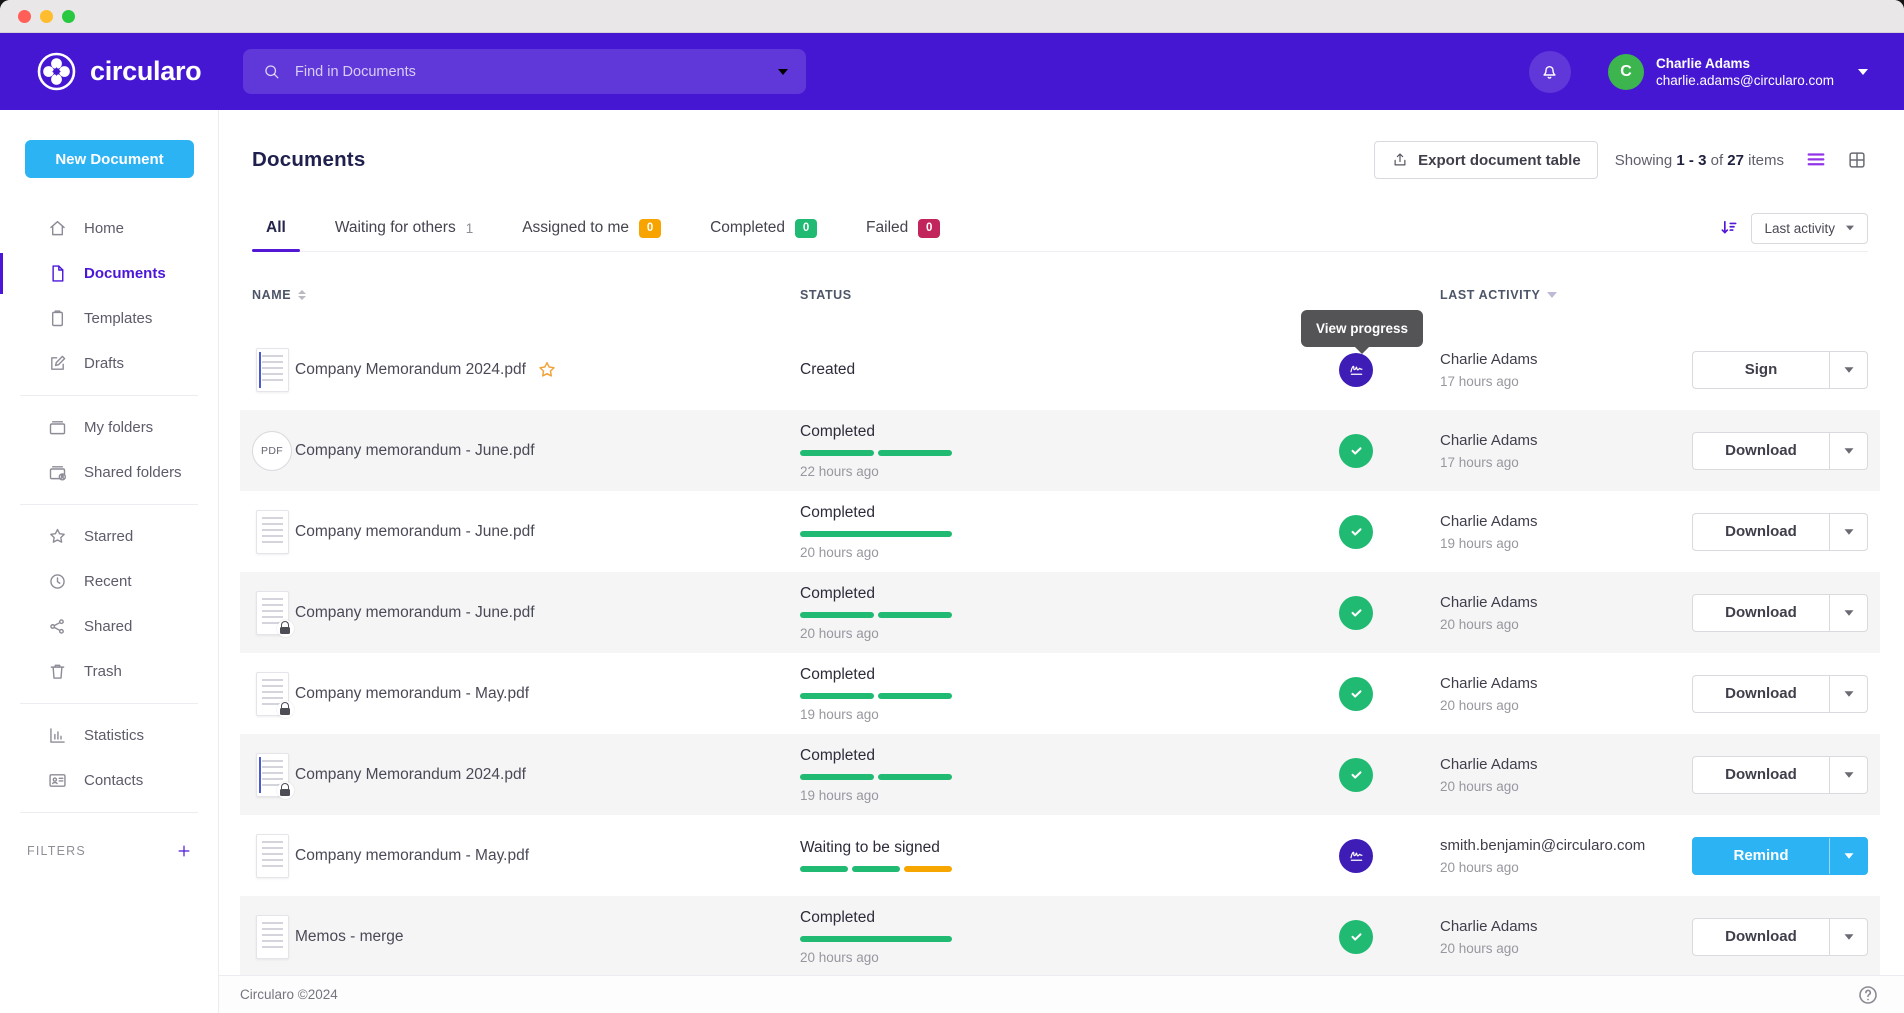 The height and width of the screenshot is (1013, 1904). Describe the element at coordinates (1486, 160) in the screenshot. I see `export-document-table-button: Export document table` at that location.